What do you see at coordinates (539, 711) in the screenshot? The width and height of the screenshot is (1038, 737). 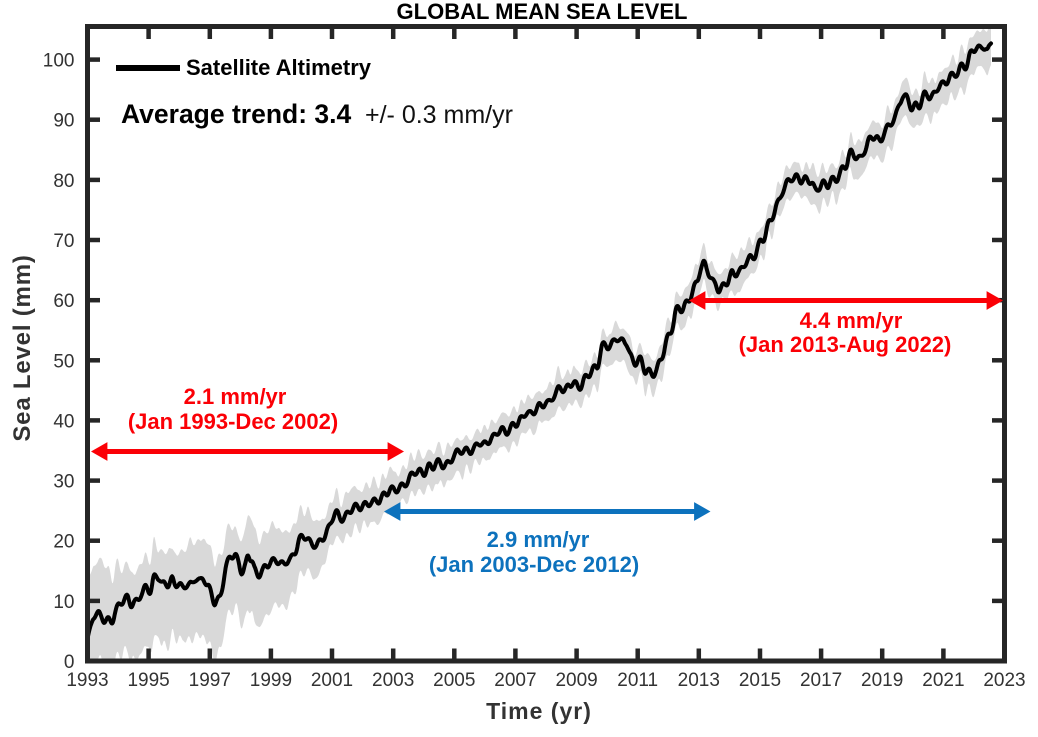 I see `svg-text: Time (yr)` at bounding box center [539, 711].